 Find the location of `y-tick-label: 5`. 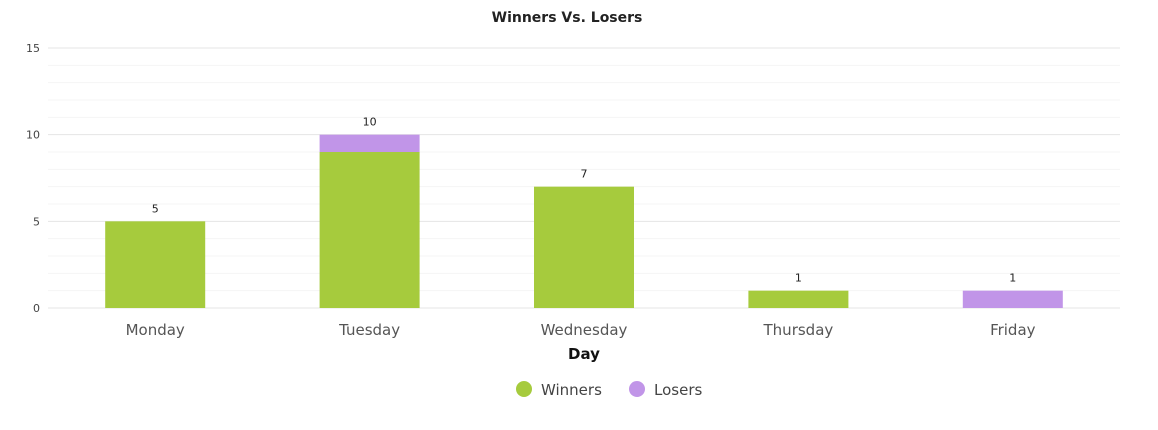

y-tick-label: 5 is located at coordinates (36, 221).